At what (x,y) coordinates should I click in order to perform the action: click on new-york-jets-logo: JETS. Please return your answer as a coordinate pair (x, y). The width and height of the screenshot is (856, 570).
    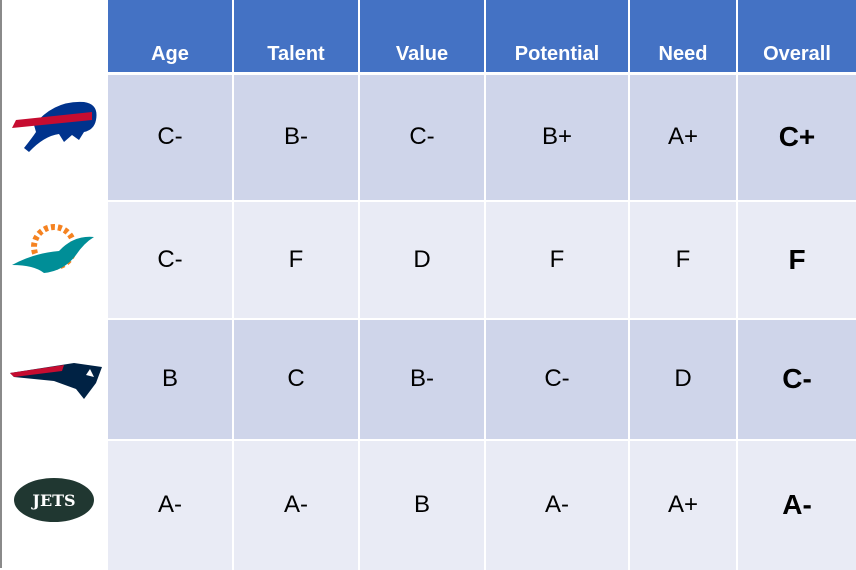
    Looking at the image, I should click on (54, 500).